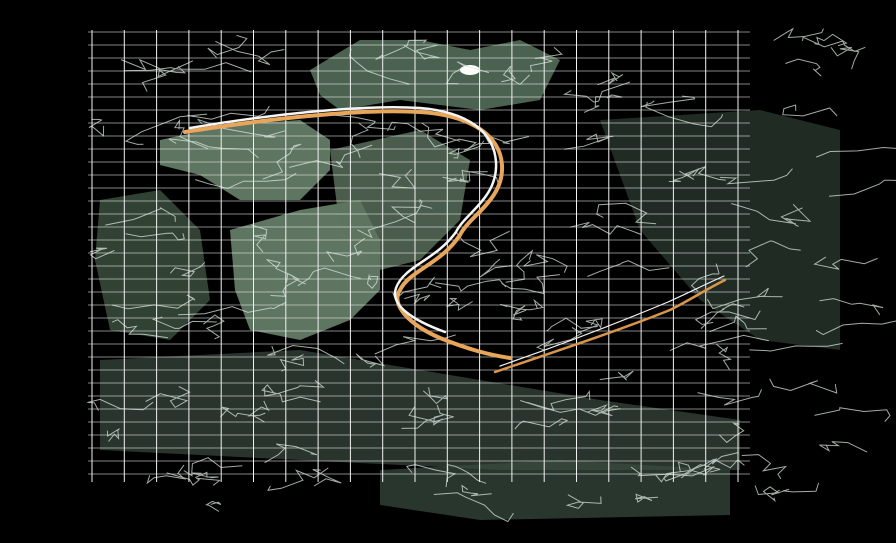  I want to click on canal, so click(610, 326).